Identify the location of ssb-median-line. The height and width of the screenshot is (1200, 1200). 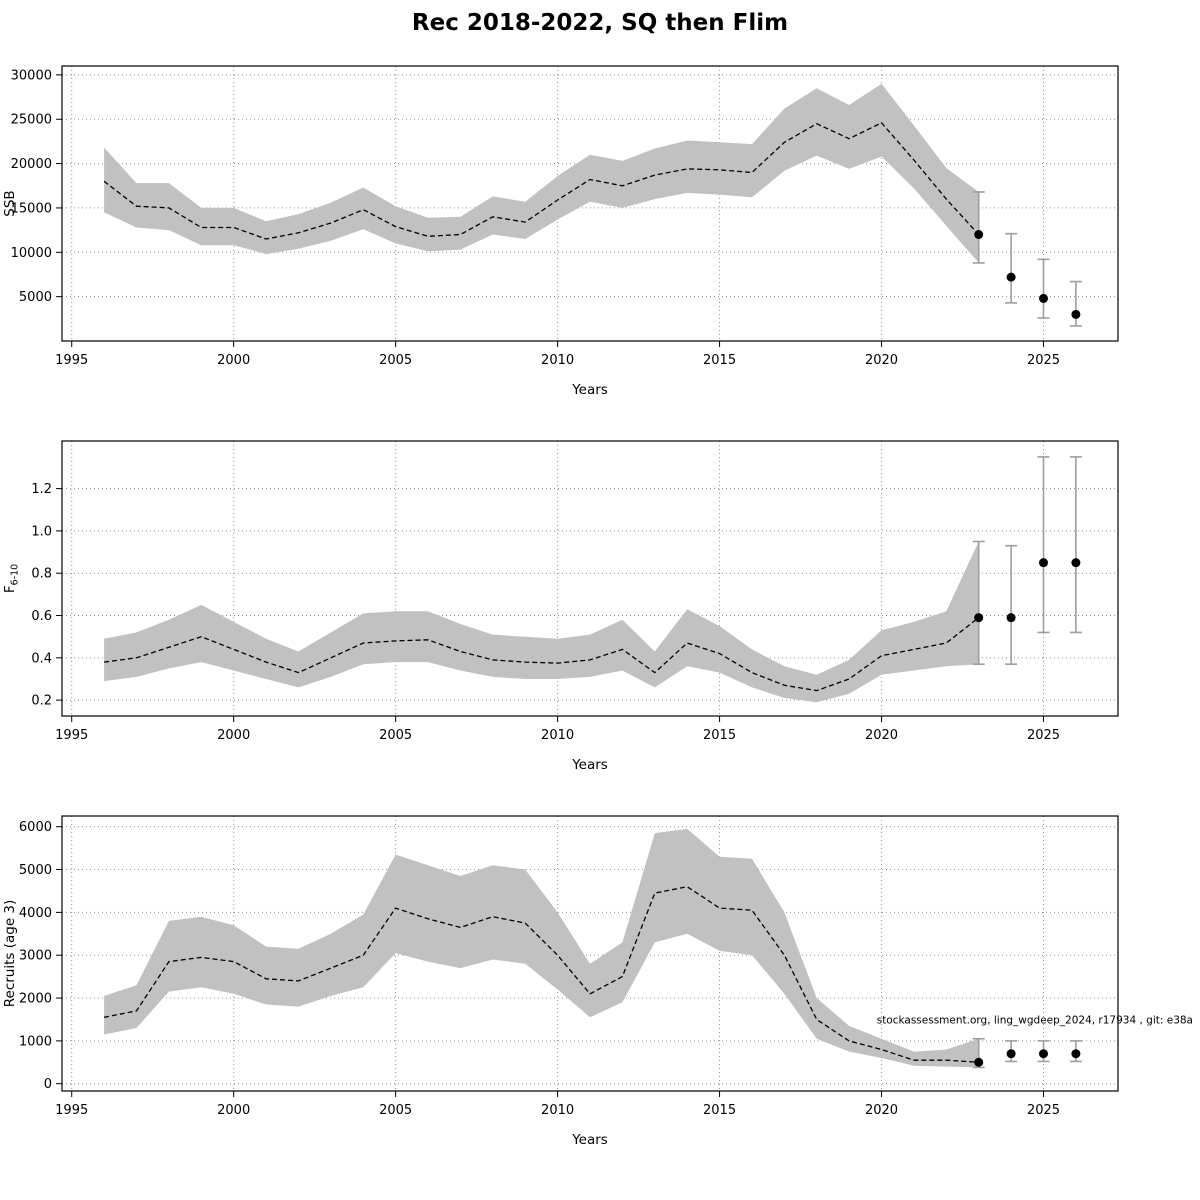
(541, 180).